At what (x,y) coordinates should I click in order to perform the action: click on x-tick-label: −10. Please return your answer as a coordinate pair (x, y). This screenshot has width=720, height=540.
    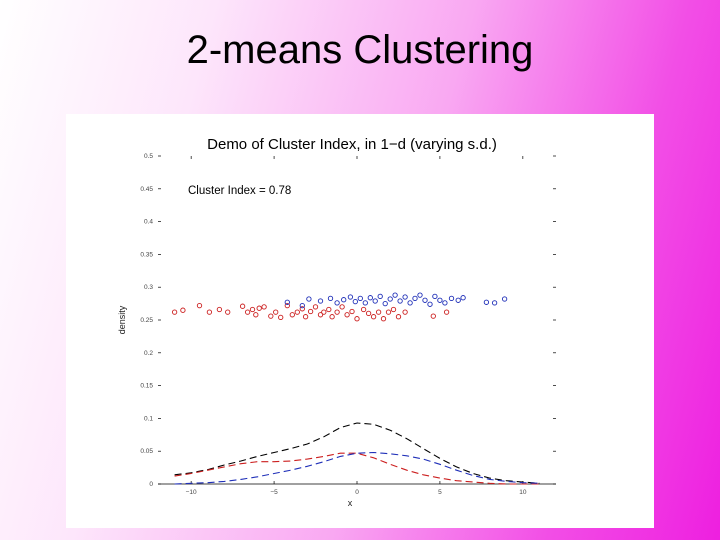
    Looking at the image, I should click on (191, 492).